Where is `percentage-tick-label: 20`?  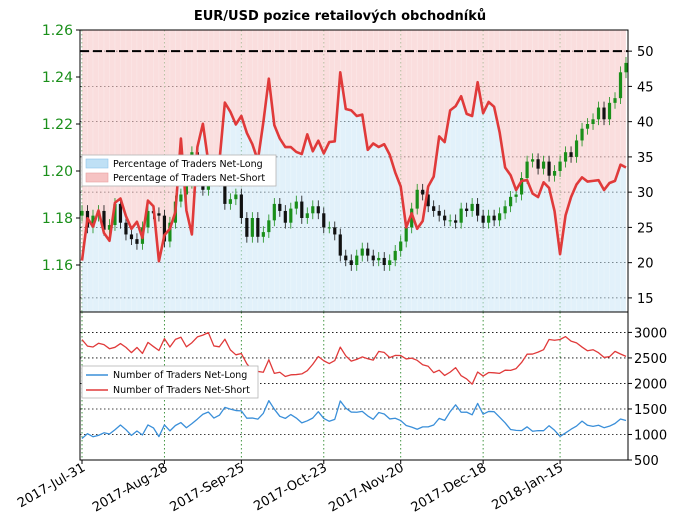 percentage-tick-label: 20 is located at coordinates (645, 264).